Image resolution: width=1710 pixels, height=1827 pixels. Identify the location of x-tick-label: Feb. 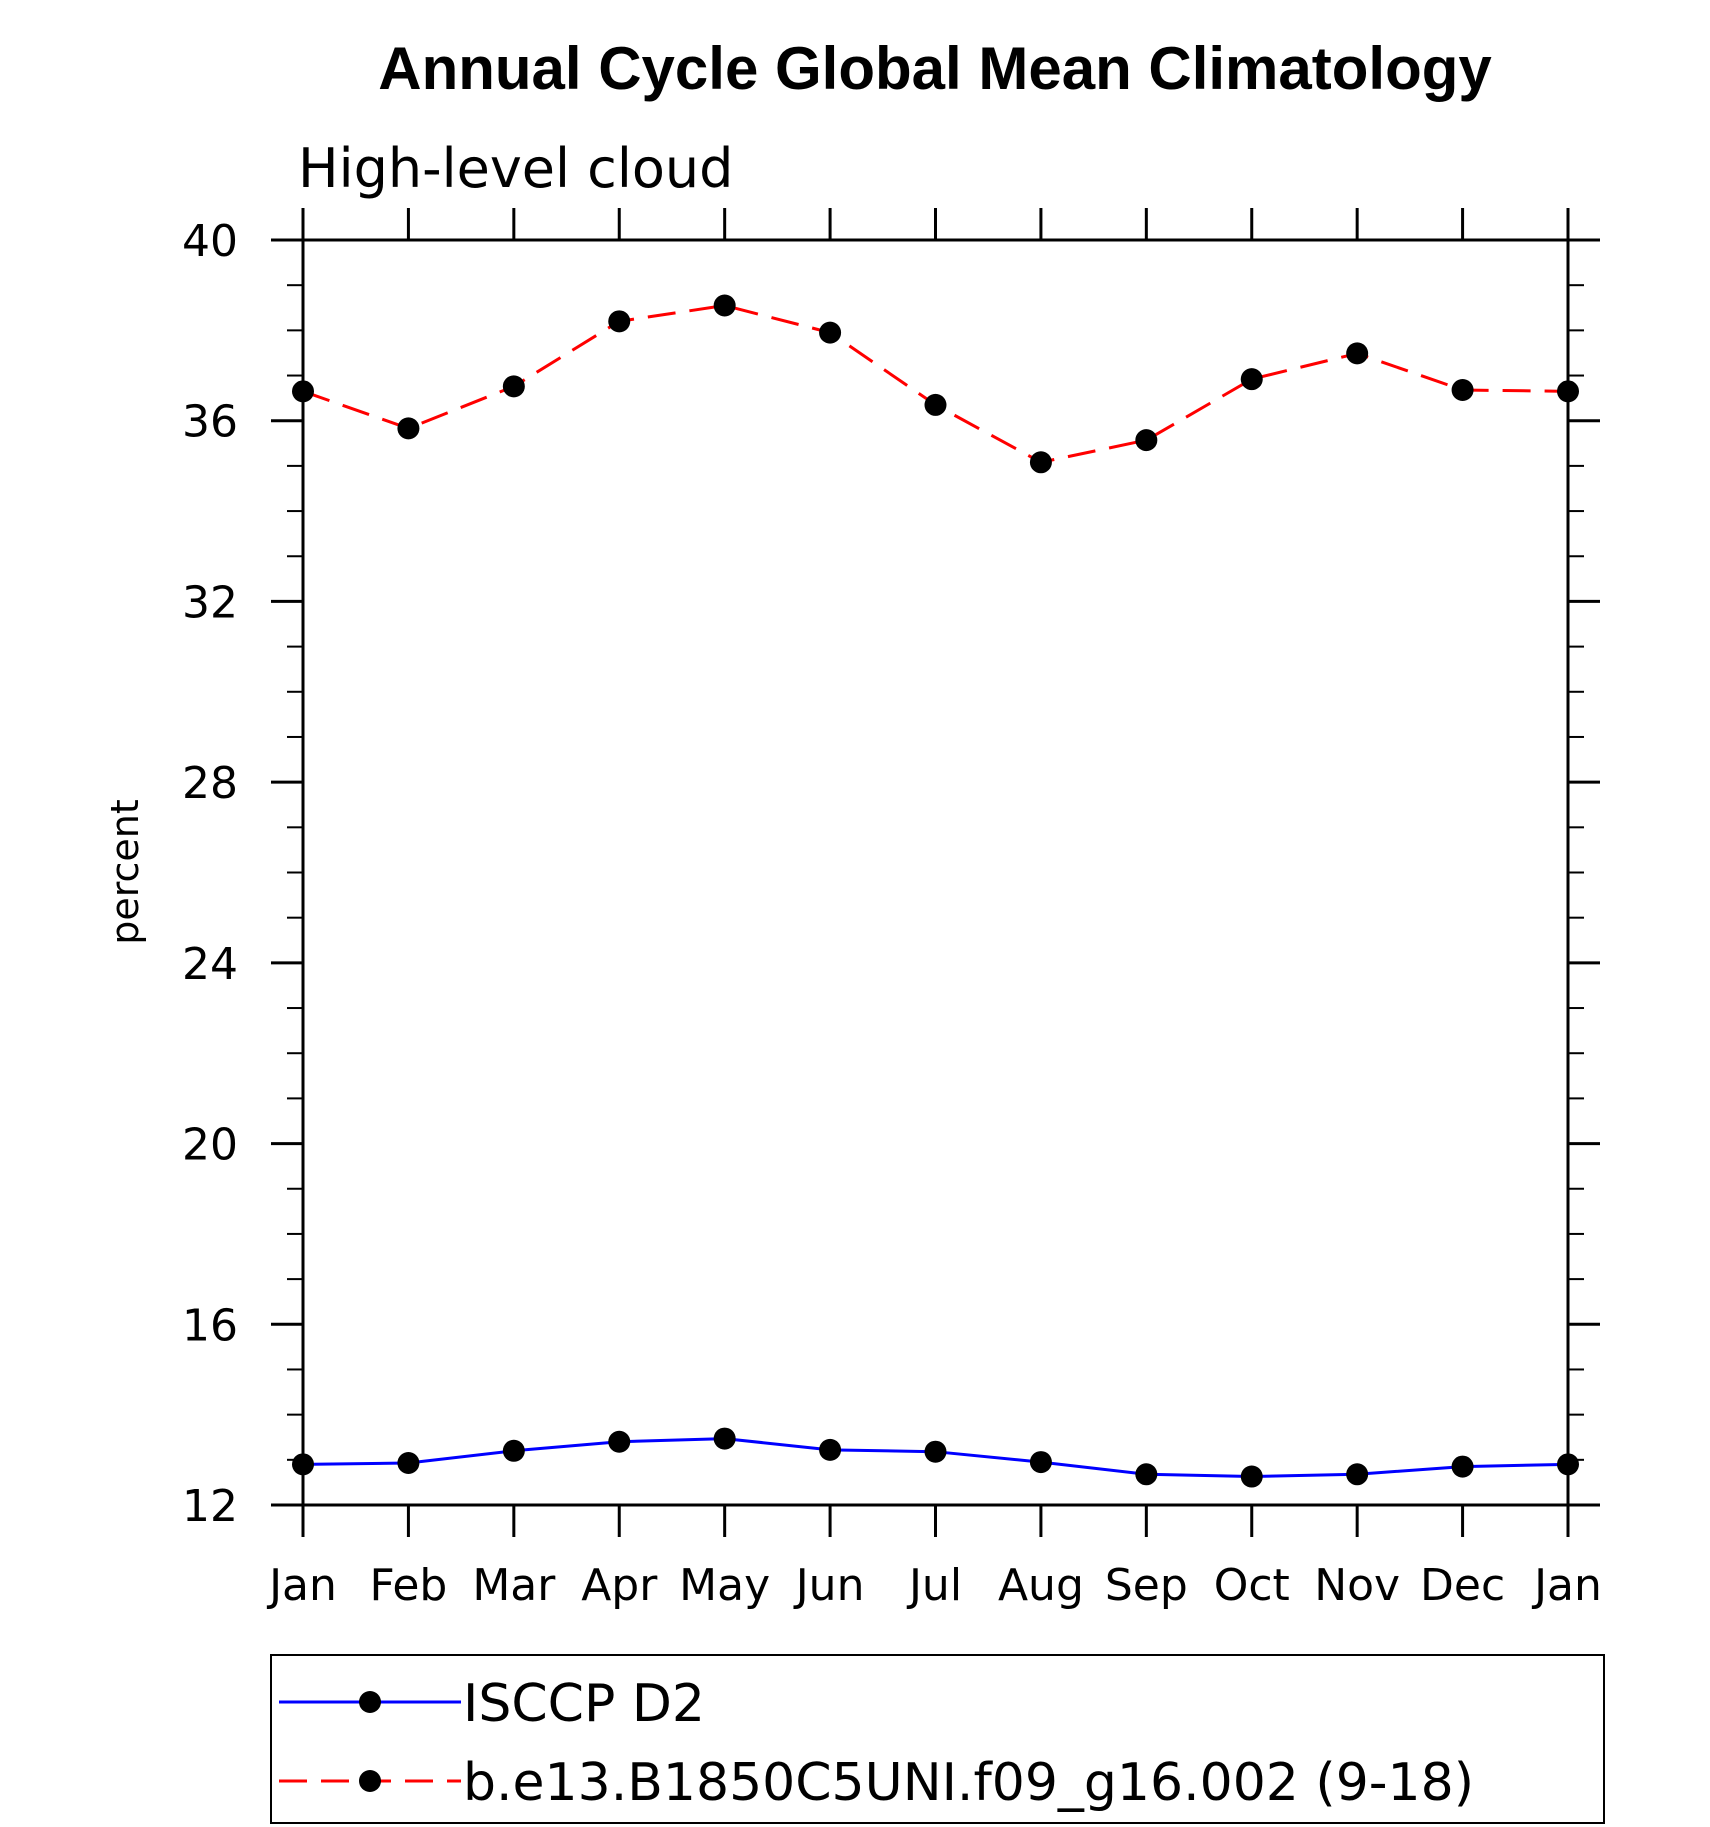
(408, 1585).